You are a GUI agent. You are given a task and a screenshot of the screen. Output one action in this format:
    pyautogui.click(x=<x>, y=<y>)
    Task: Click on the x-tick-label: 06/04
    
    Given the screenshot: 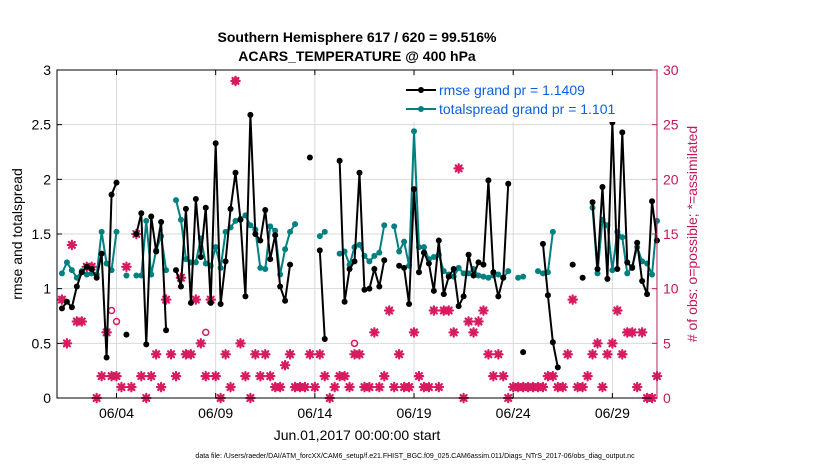 What is the action you would take?
    pyautogui.click(x=116, y=413)
    